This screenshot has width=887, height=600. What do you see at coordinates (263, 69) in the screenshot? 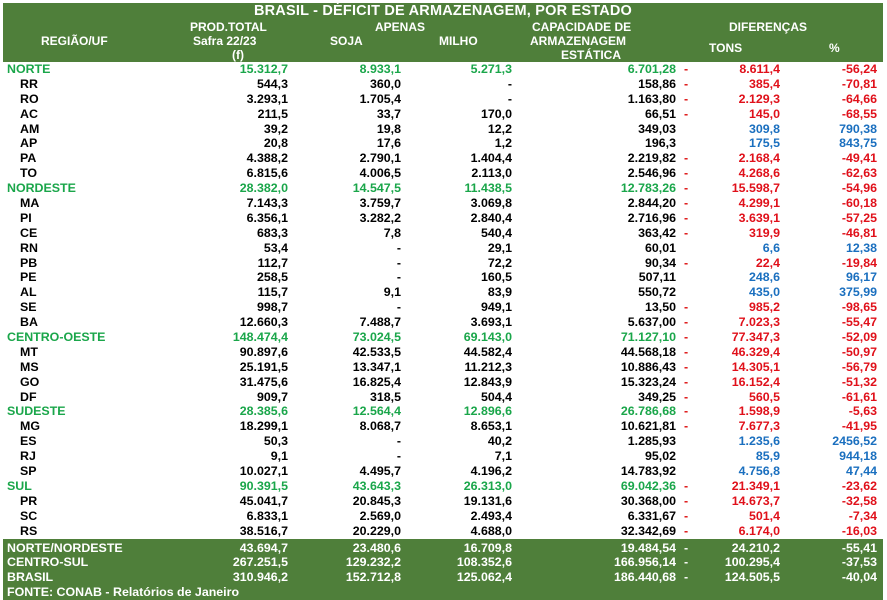
I see `cell-prod-total: 15.312,7` at bounding box center [263, 69].